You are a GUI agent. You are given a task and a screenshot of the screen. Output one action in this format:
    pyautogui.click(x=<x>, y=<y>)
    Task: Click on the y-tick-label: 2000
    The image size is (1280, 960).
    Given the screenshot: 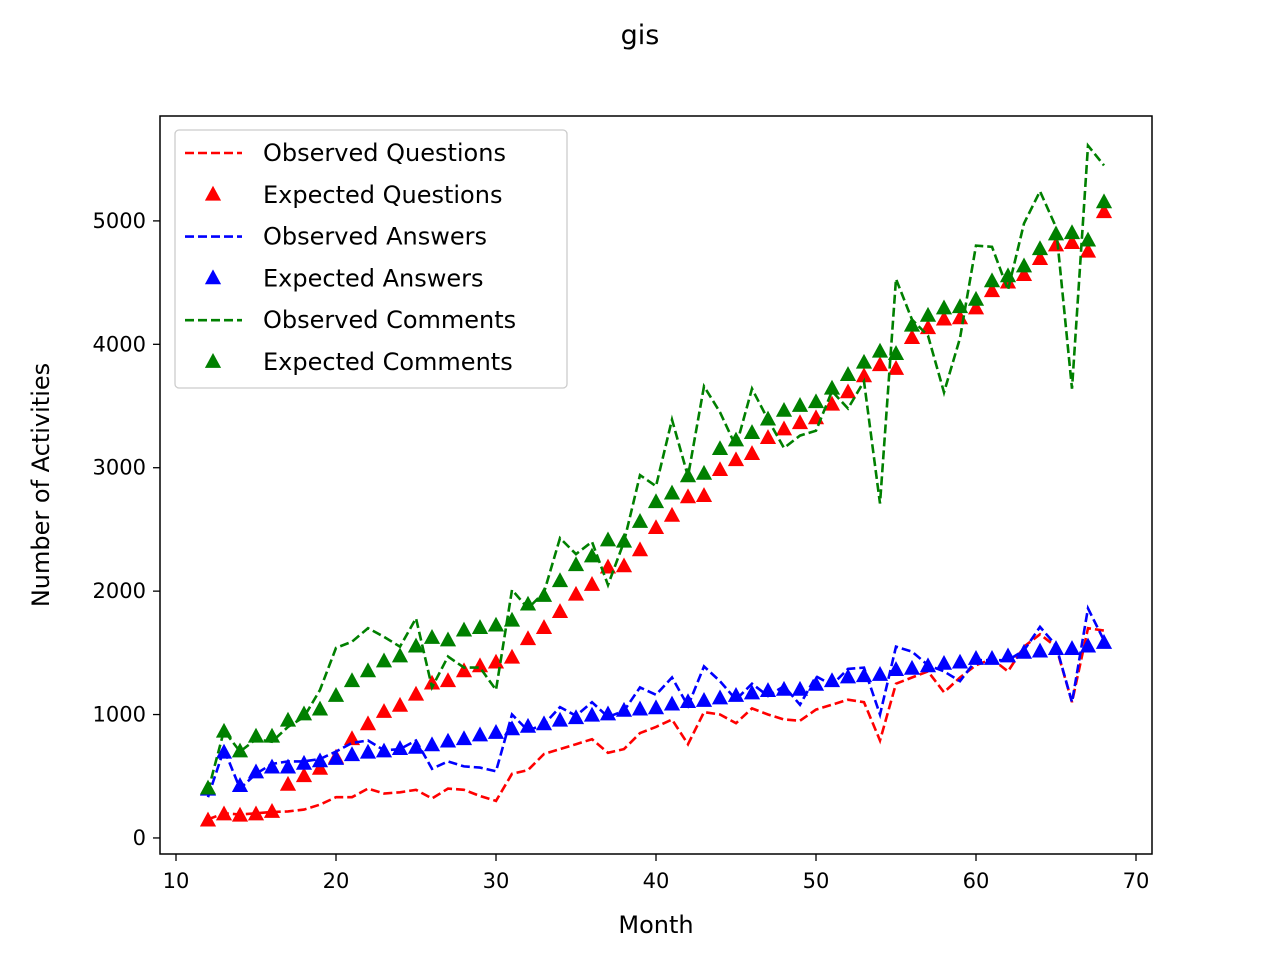 What is the action you would take?
    pyautogui.click(x=119, y=591)
    